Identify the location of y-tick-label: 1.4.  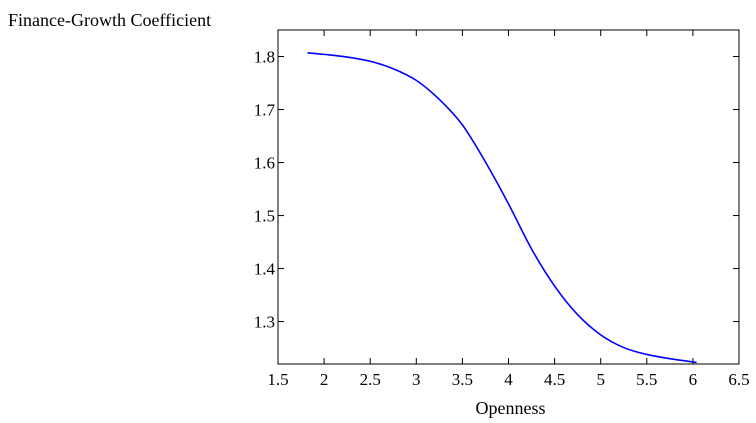
(265, 269).